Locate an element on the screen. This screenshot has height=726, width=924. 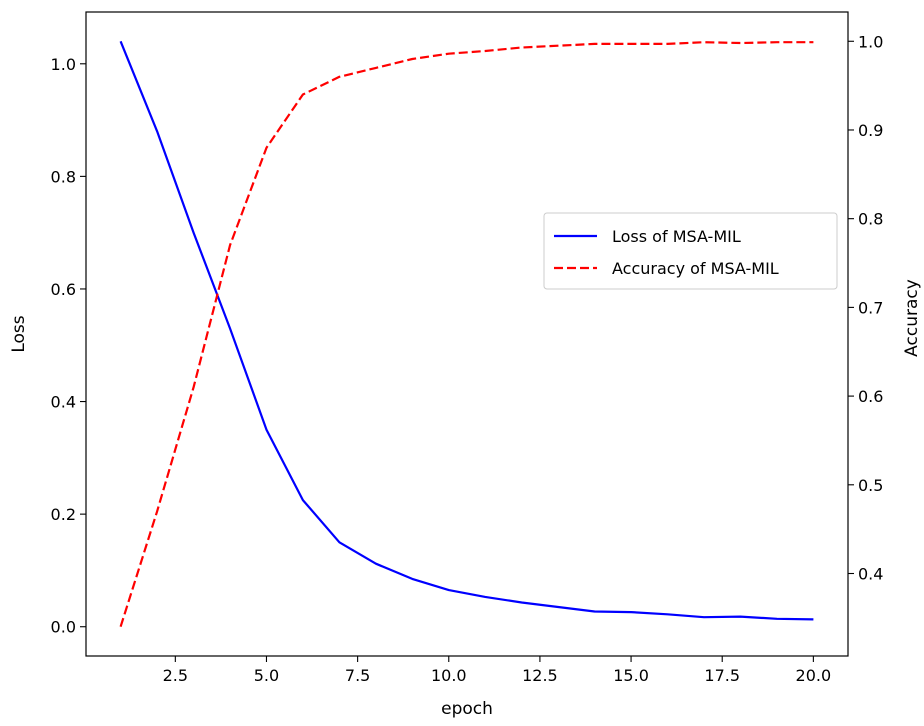
y2-tick-label: 0.9 is located at coordinates (870, 130).